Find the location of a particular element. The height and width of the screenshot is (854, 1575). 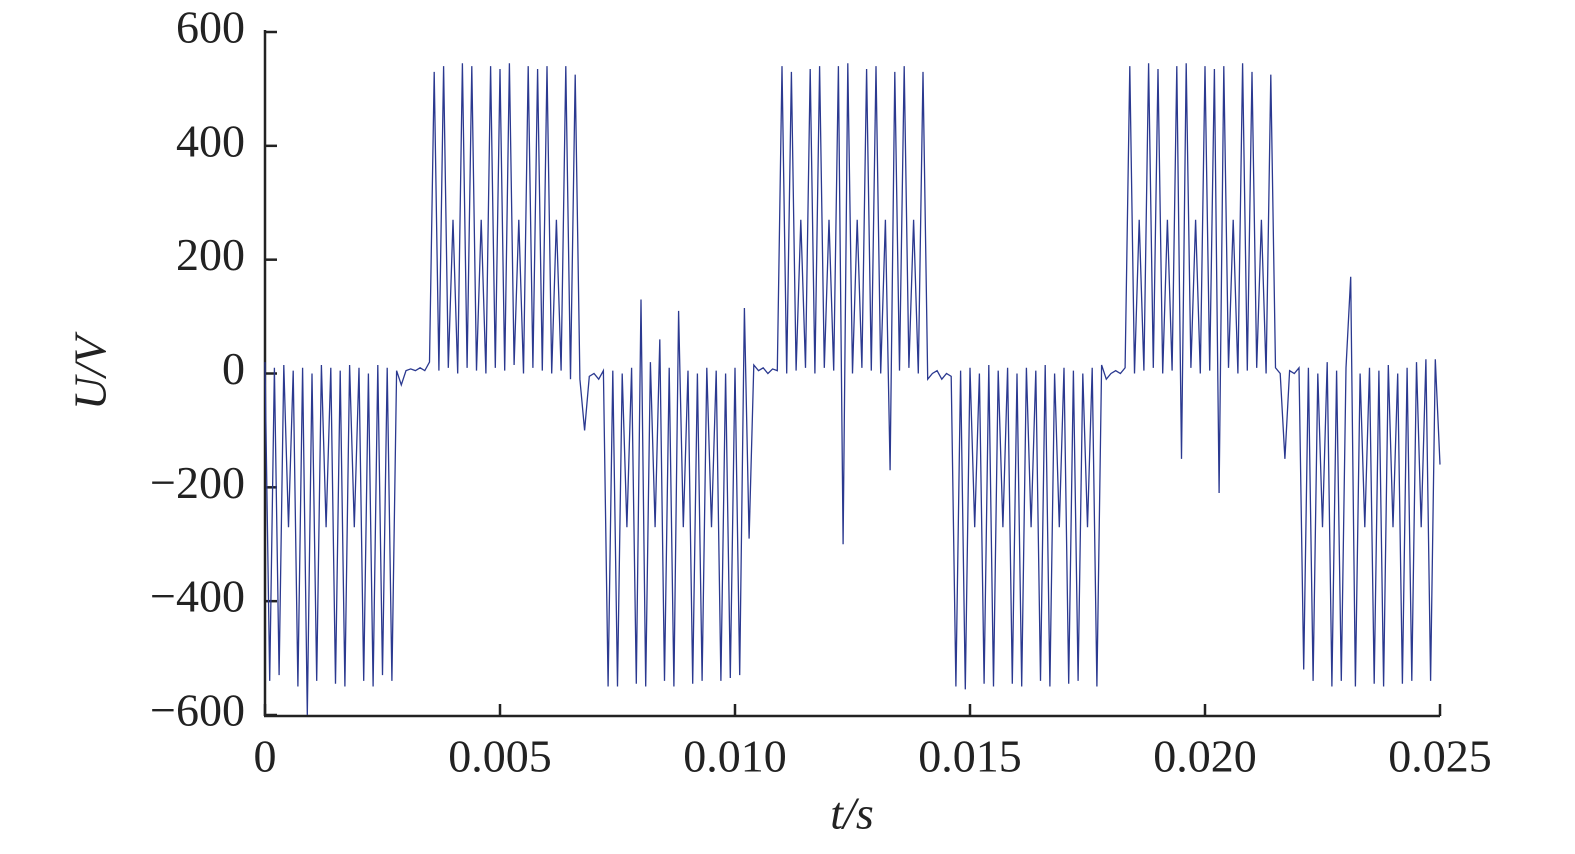

y-tick-label: −400 is located at coordinates (197, 596).